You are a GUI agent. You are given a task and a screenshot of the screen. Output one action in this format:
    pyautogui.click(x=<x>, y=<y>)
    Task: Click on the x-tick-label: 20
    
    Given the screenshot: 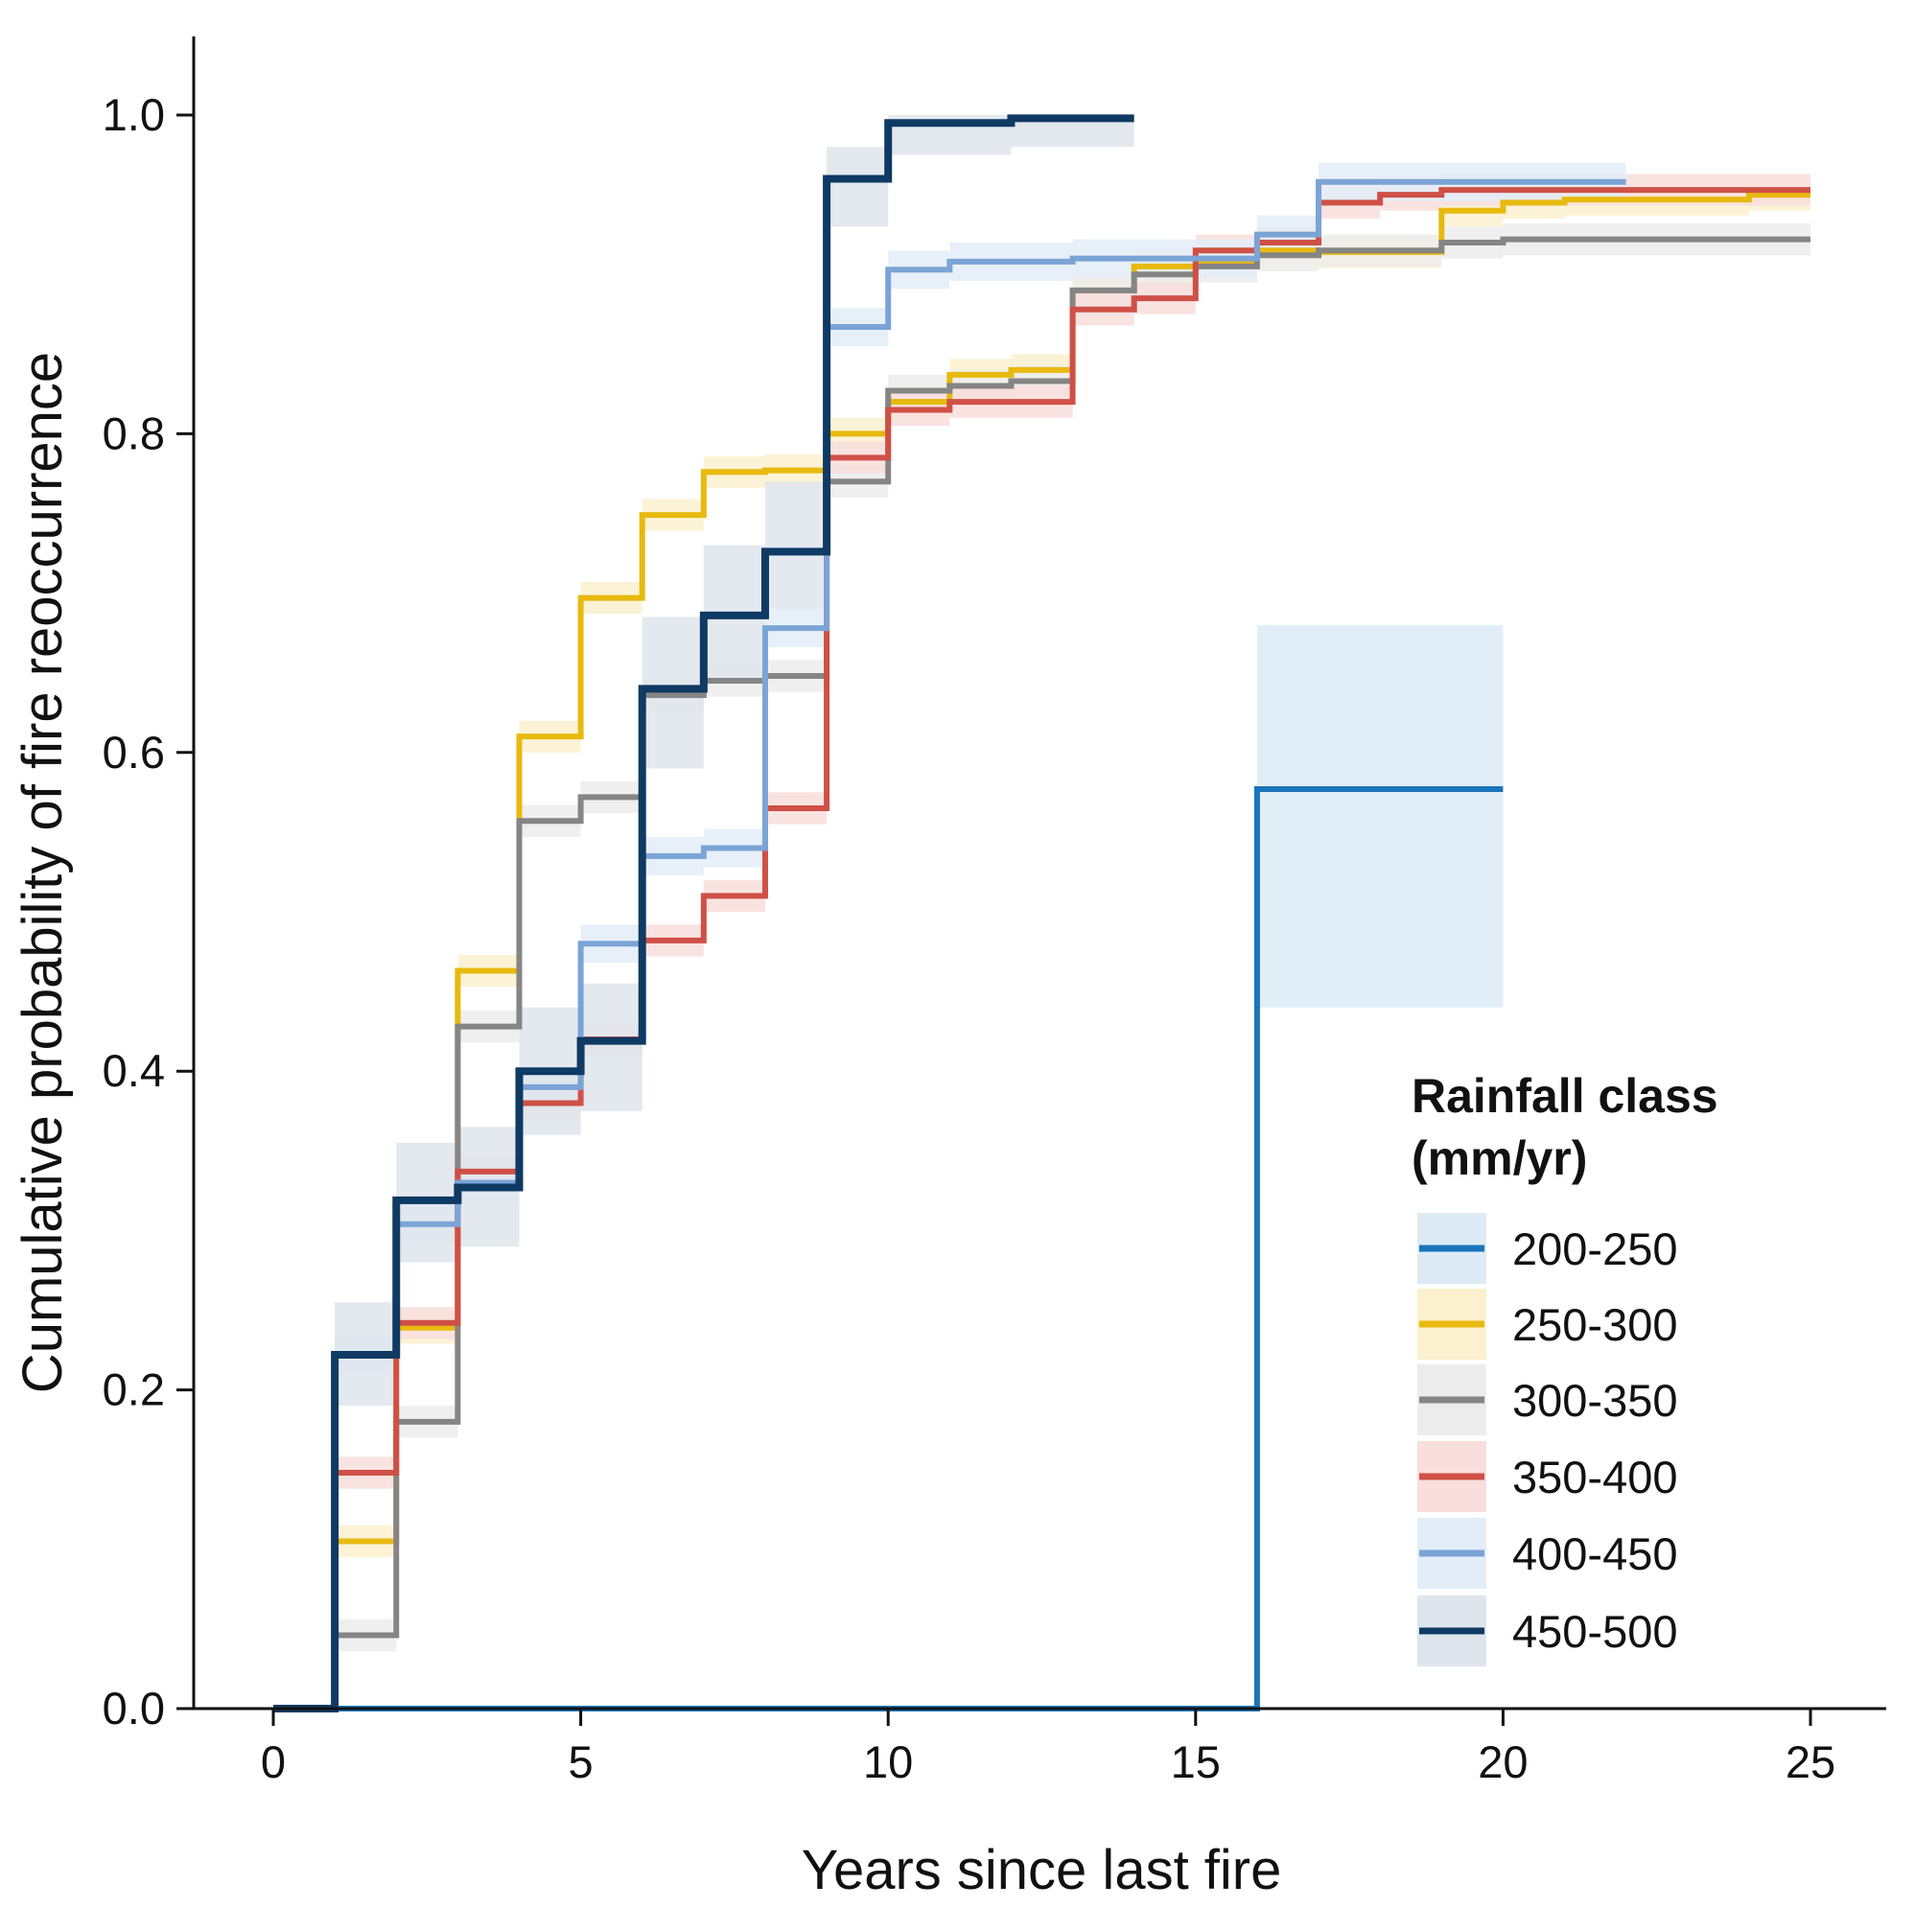 What is the action you would take?
    pyautogui.click(x=1503, y=1761)
    